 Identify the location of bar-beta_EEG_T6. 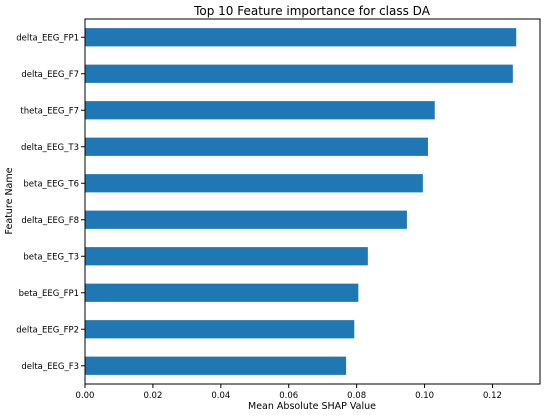
(254, 183).